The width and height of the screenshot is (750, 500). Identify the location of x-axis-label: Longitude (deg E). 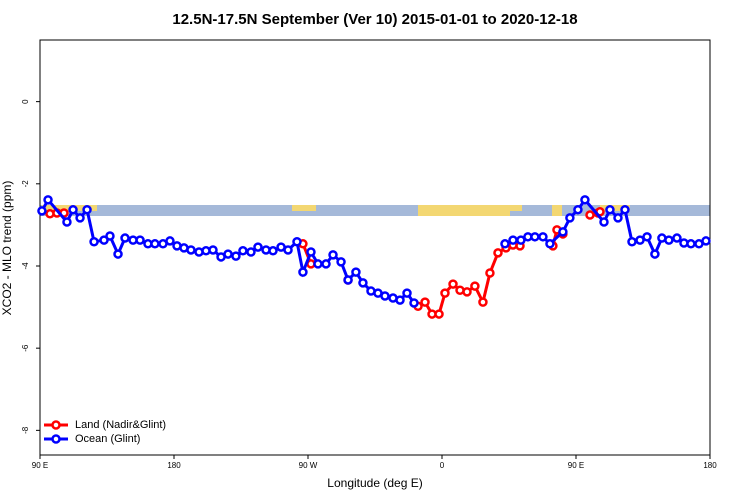
(374, 483).